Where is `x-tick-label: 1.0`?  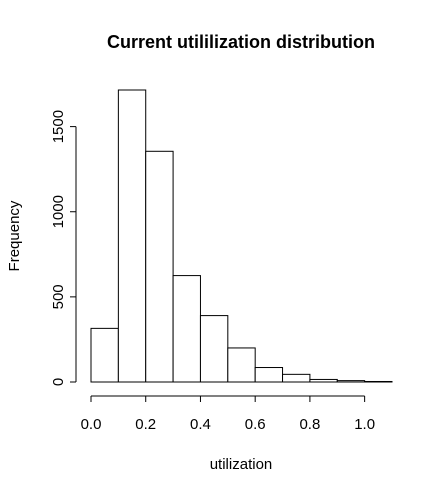 x-tick-label: 1.0 is located at coordinates (364, 424).